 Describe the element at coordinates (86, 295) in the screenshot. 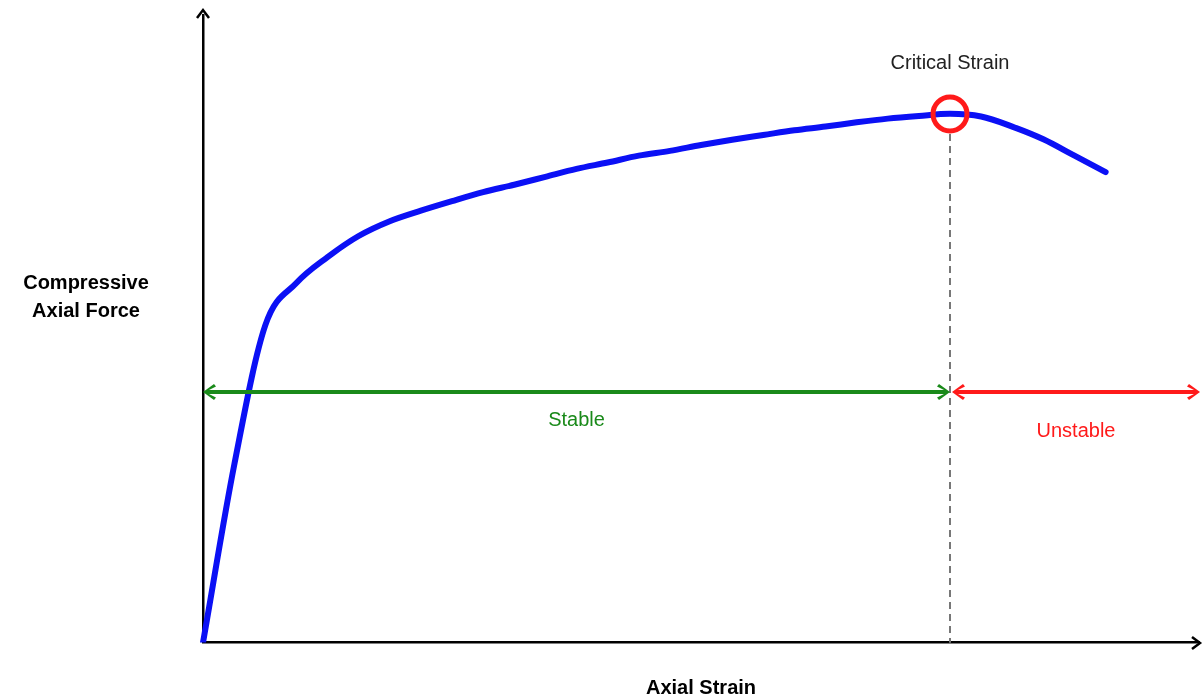

I see `y-axis-title: Compressive Axial Force` at that location.